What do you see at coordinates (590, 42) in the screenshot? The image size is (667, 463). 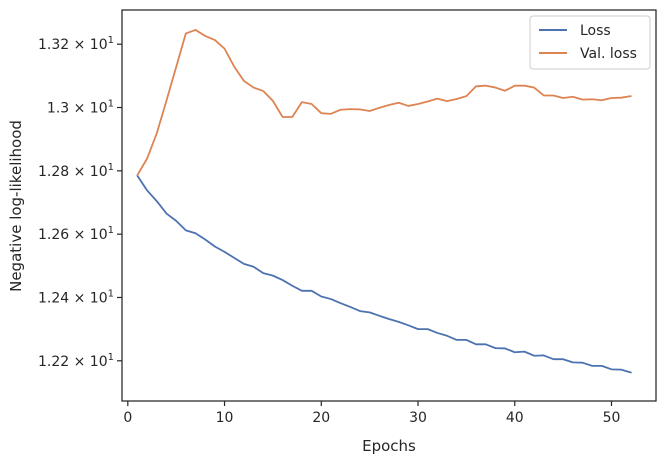 I see `legend: Loss Val. loss` at bounding box center [590, 42].